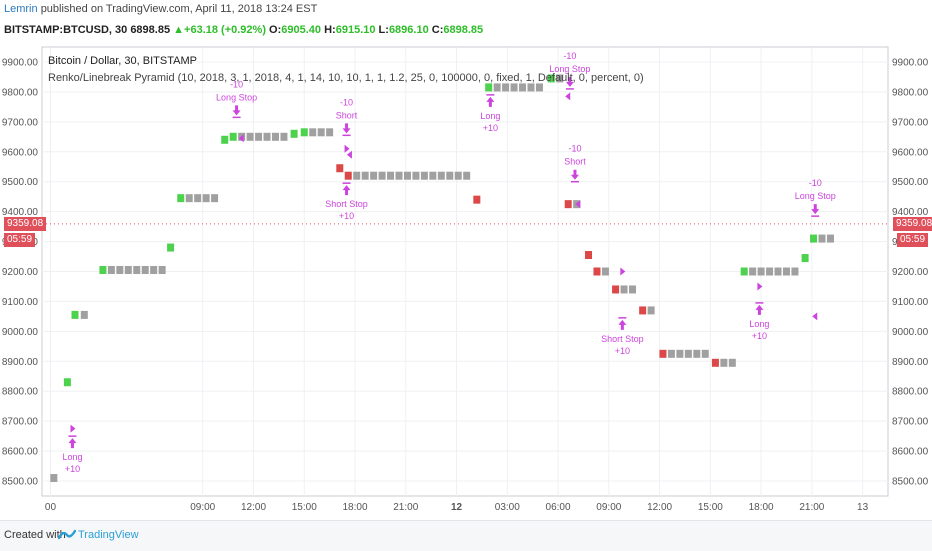 The image size is (932, 551). What do you see at coordinates (20, 392) in the screenshot?
I see `y-tick-label-left: 8800.00` at bounding box center [20, 392].